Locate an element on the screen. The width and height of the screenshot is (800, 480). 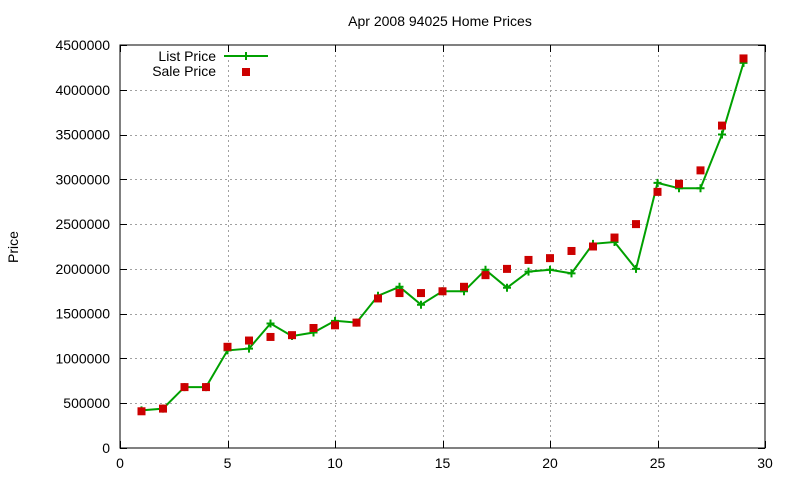
chart-title: Apr 2008 94025 Home Prices is located at coordinates (440, 21).